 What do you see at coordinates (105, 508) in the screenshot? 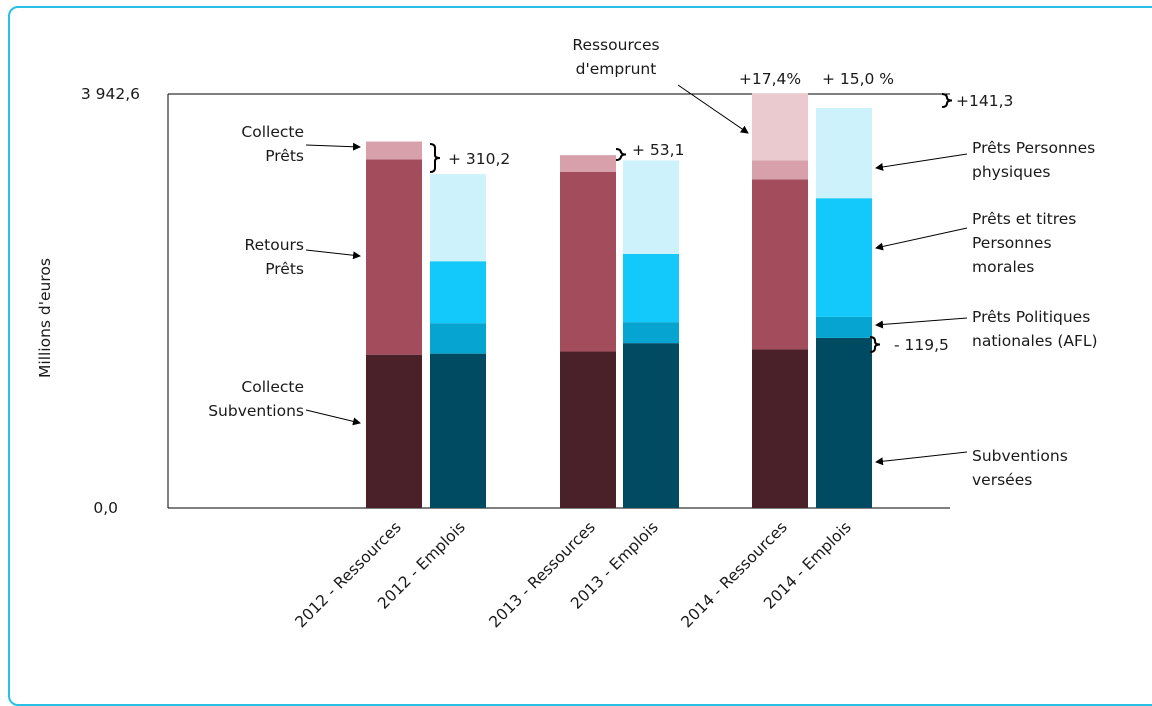
I see `y-tick-label: 0,0` at bounding box center [105, 508].